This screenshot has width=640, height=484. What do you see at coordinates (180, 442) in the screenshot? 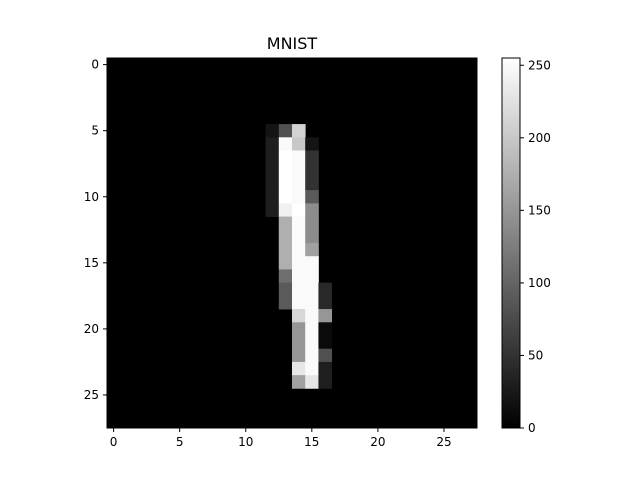
I see `x-tick-label: 5` at bounding box center [180, 442].